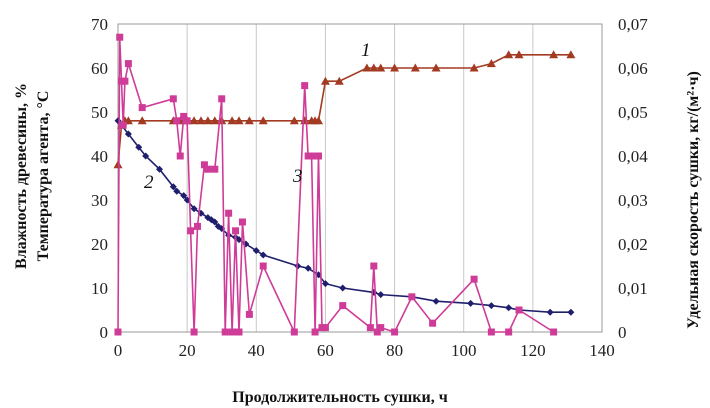  I want to click on x-tick-label: 80, so click(394, 350).